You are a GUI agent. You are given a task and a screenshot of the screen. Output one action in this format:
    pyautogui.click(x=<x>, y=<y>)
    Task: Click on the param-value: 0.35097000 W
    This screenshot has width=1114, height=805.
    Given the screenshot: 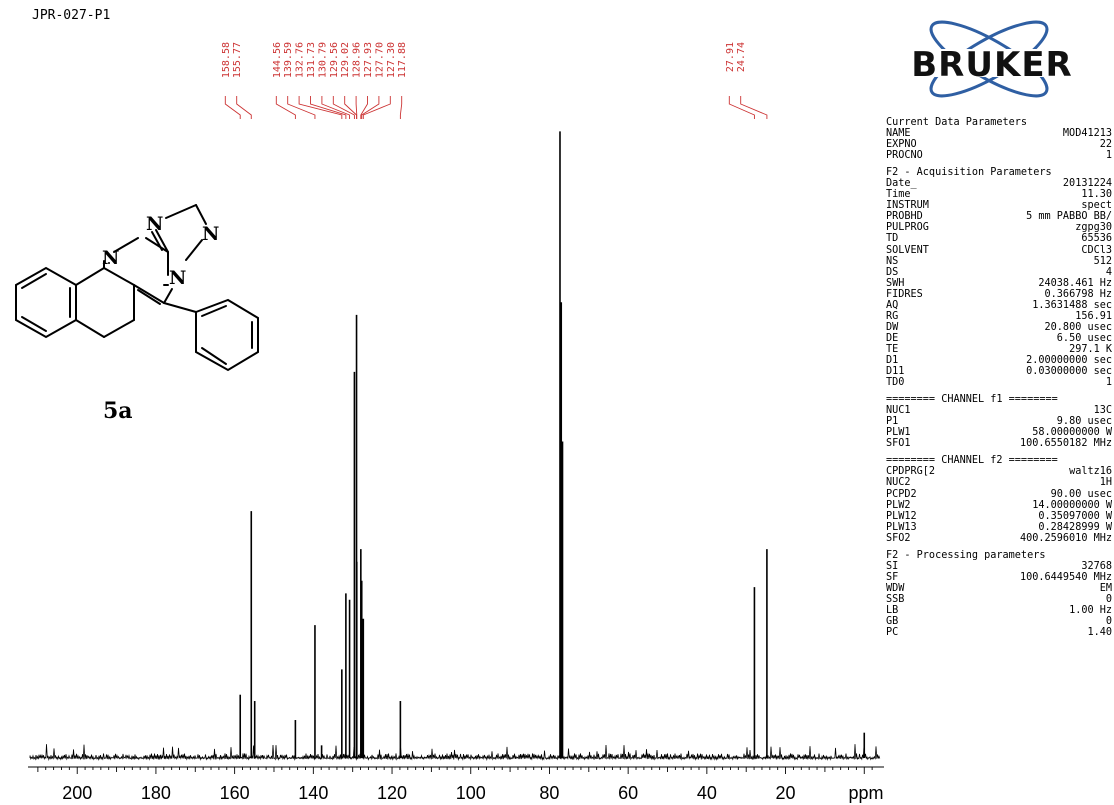 What is the action you would take?
    pyautogui.click(x=1075, y=516)
    